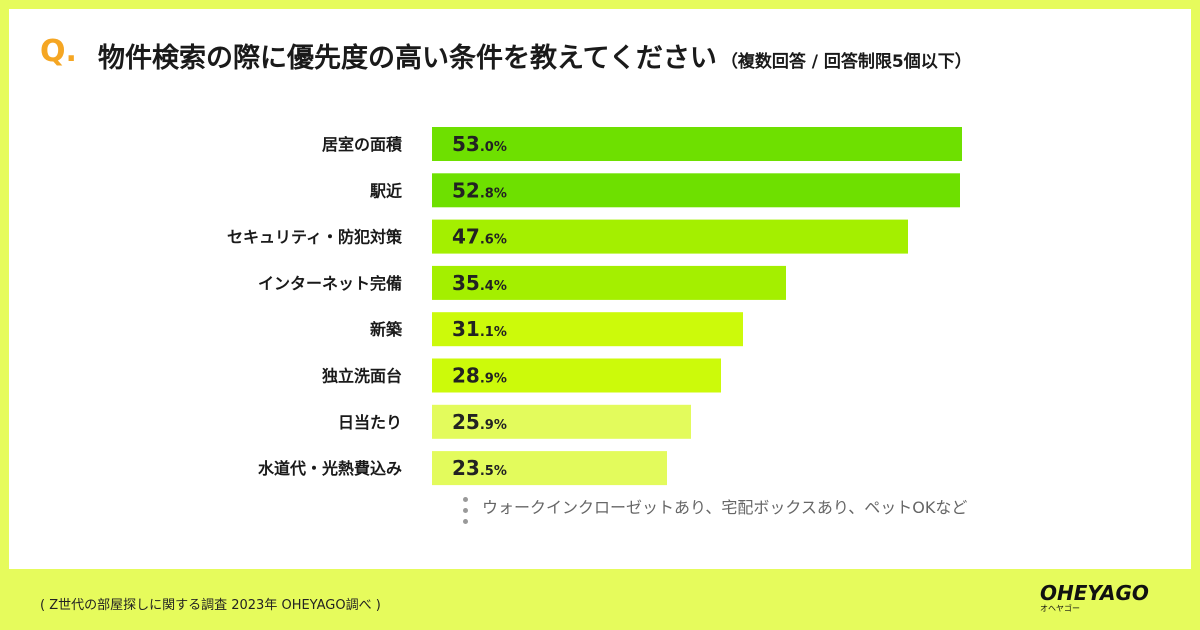 The image size is (1200, 630). I want to click on category-label: 駅近, so click(385, 190).